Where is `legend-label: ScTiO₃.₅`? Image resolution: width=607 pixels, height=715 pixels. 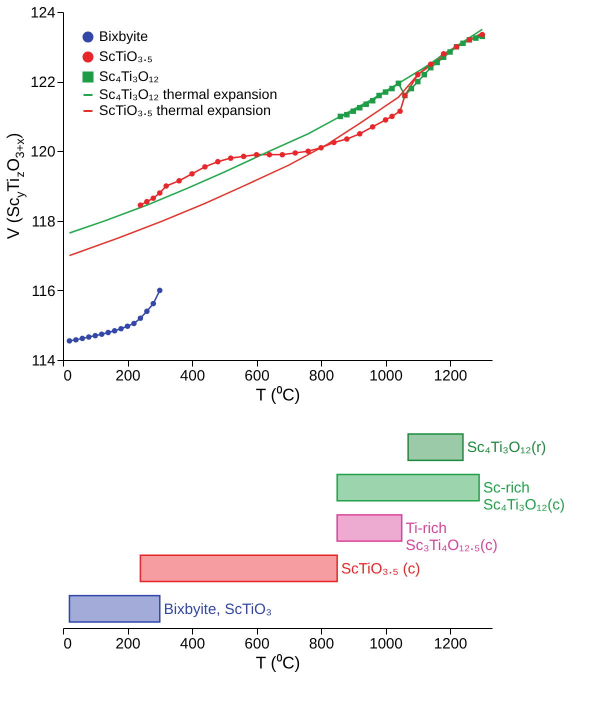 legend-label: ScTiO₃.₅ is located at coordinates (126, 56).